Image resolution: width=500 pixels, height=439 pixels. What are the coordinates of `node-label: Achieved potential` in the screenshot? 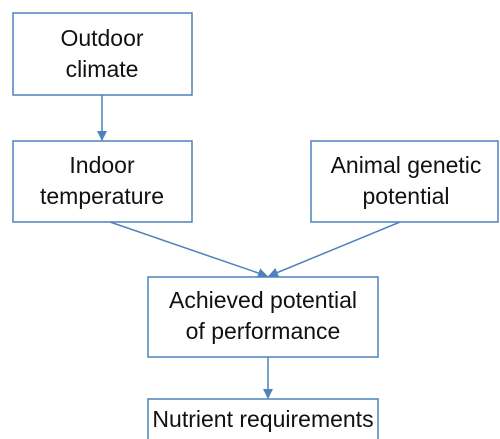 It's located at (263, 300).